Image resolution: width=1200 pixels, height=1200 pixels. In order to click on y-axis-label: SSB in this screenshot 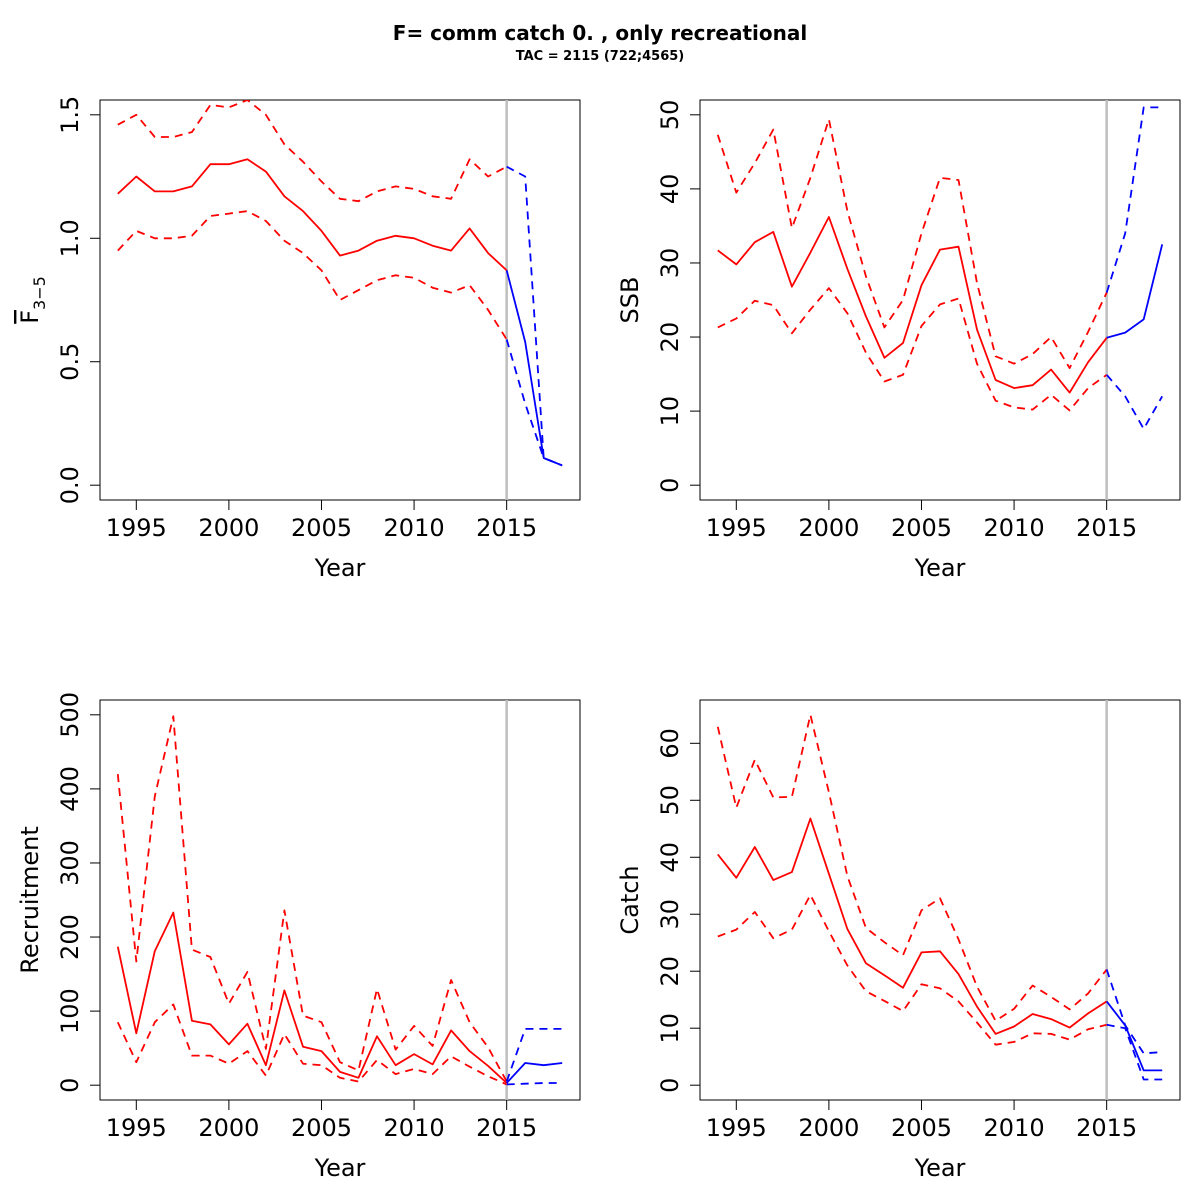, I will do `click(630, 300)`.